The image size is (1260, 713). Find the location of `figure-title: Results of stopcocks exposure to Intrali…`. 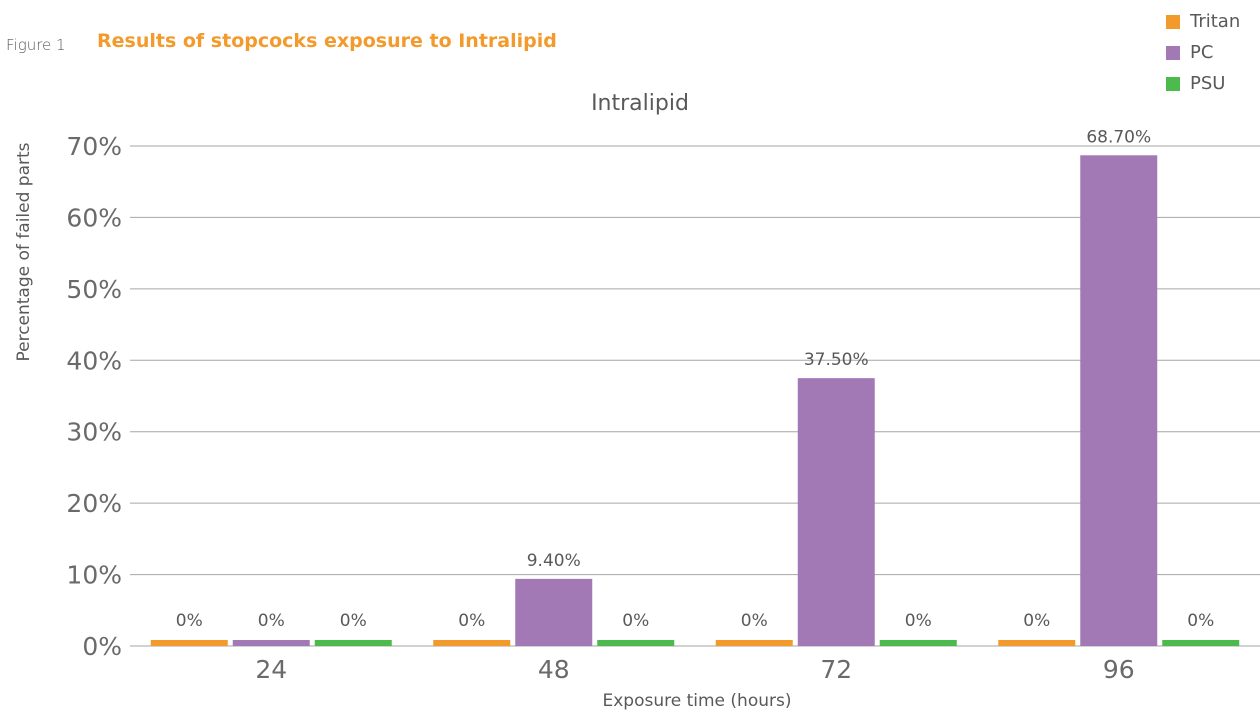

figure-title: Results of stopcocks exposure to Intrali… is located at coordinates (327, 41).